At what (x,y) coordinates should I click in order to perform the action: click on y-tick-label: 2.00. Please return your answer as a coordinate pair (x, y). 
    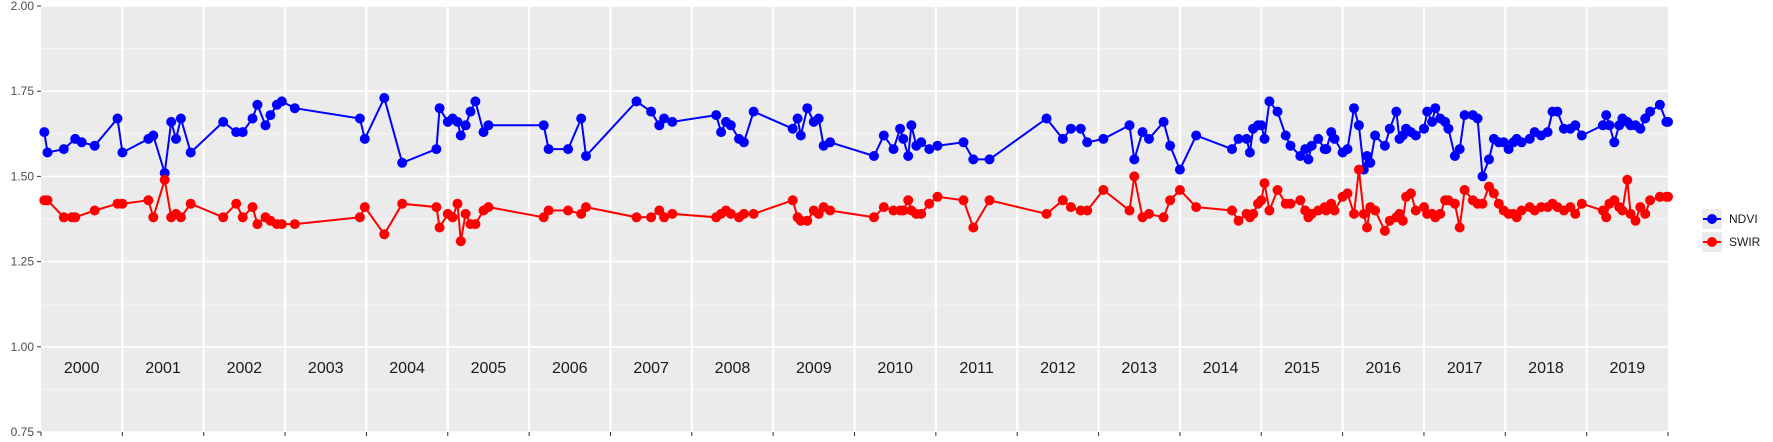
    Looking at the image, I should click on (23, 6).